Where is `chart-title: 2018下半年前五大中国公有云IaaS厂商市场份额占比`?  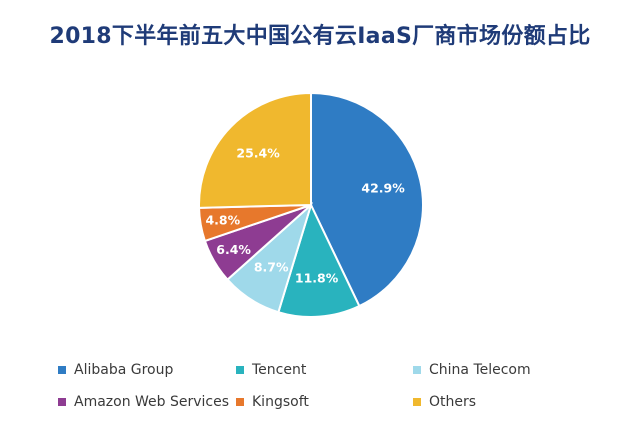
chart-title: 2018下半年前五大中国公有云IaaS厂商市场份额占比 is located at coordinates (320, 36).